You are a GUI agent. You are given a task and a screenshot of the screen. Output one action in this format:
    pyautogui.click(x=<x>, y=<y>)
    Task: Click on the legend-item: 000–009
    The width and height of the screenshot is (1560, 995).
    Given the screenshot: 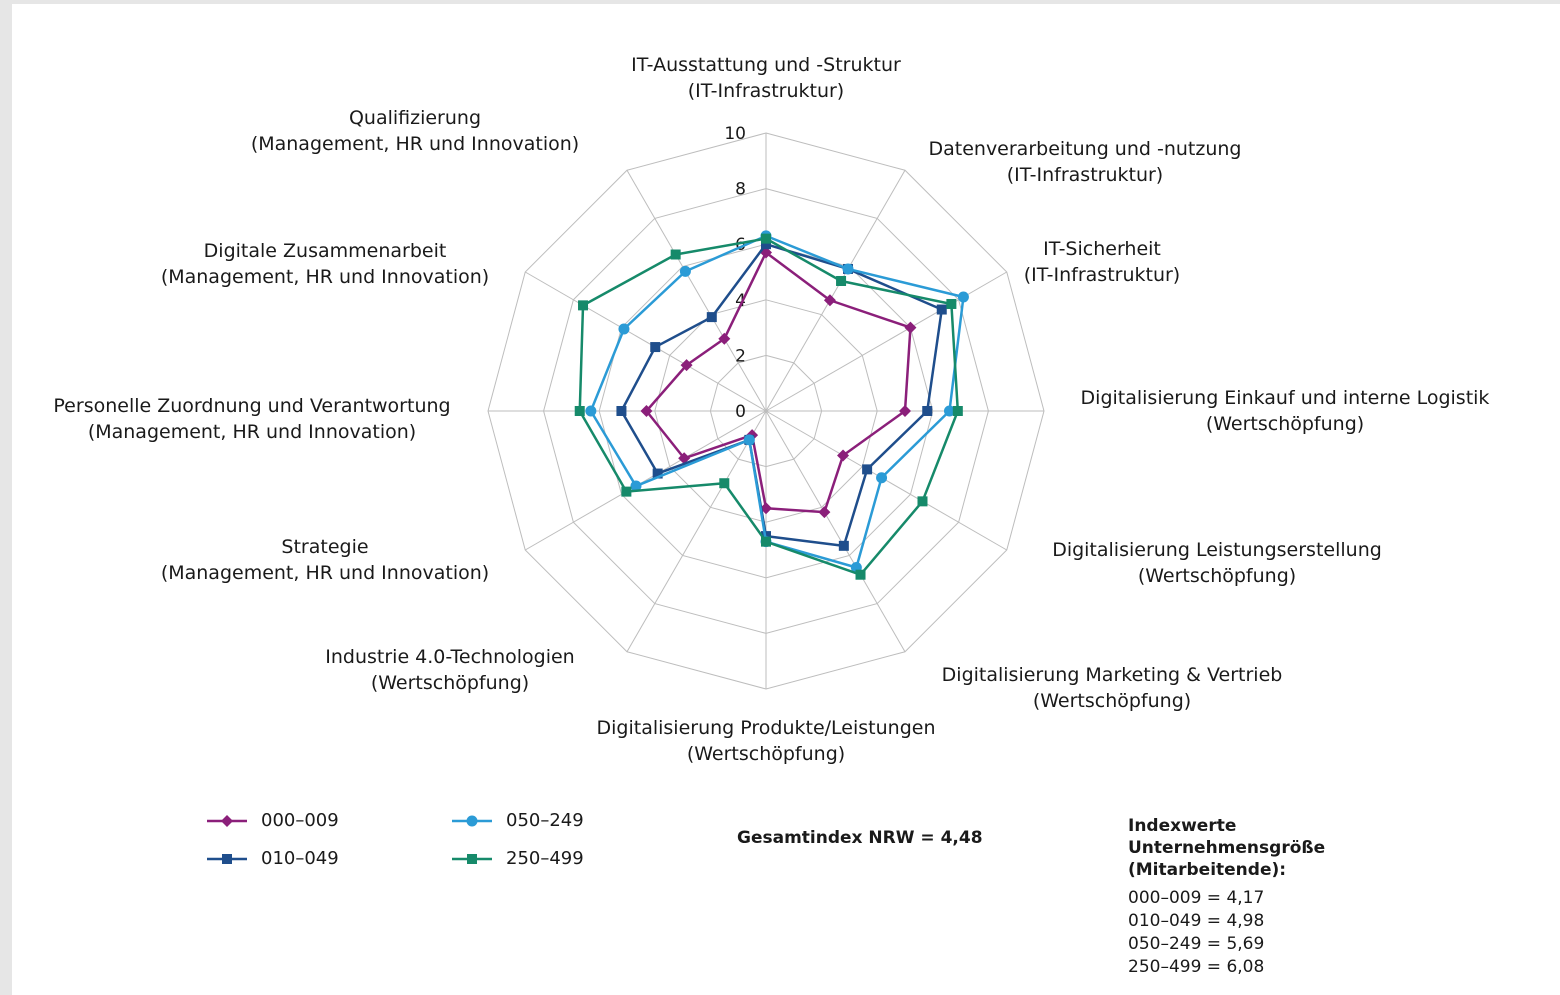 What is the action you would take?
    pyautogui.click(x=273, y=820)
    